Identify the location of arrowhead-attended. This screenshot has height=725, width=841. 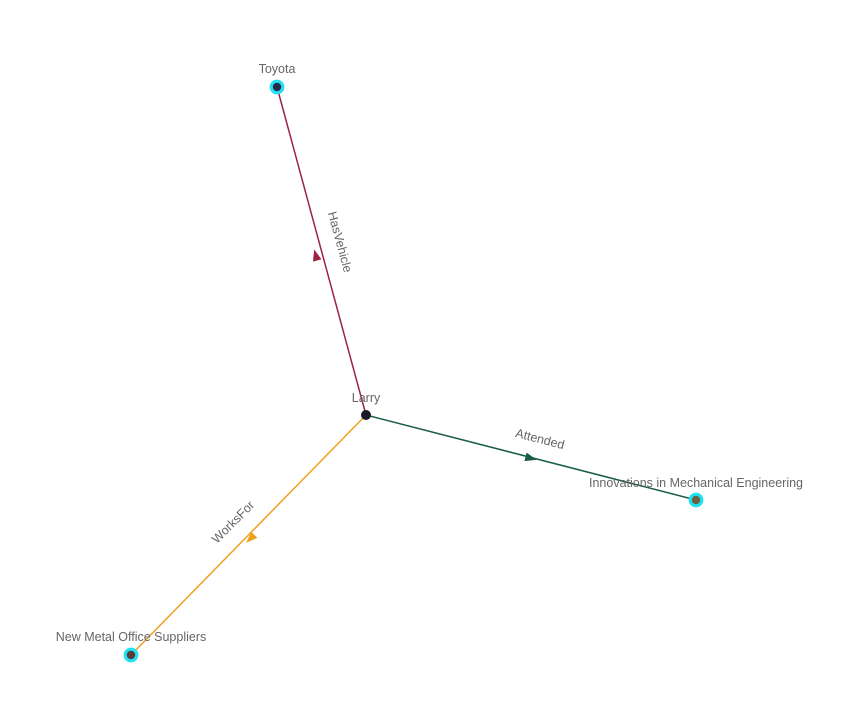
(530, 457).